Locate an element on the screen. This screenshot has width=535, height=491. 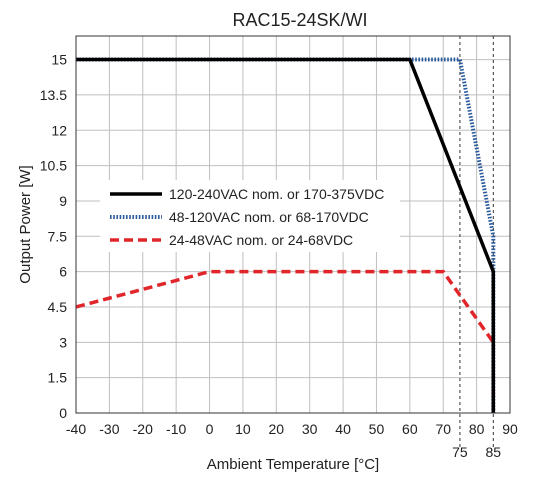
x-axis-label: Ambient Temperature [°C] is located at coordinates (293, 464).